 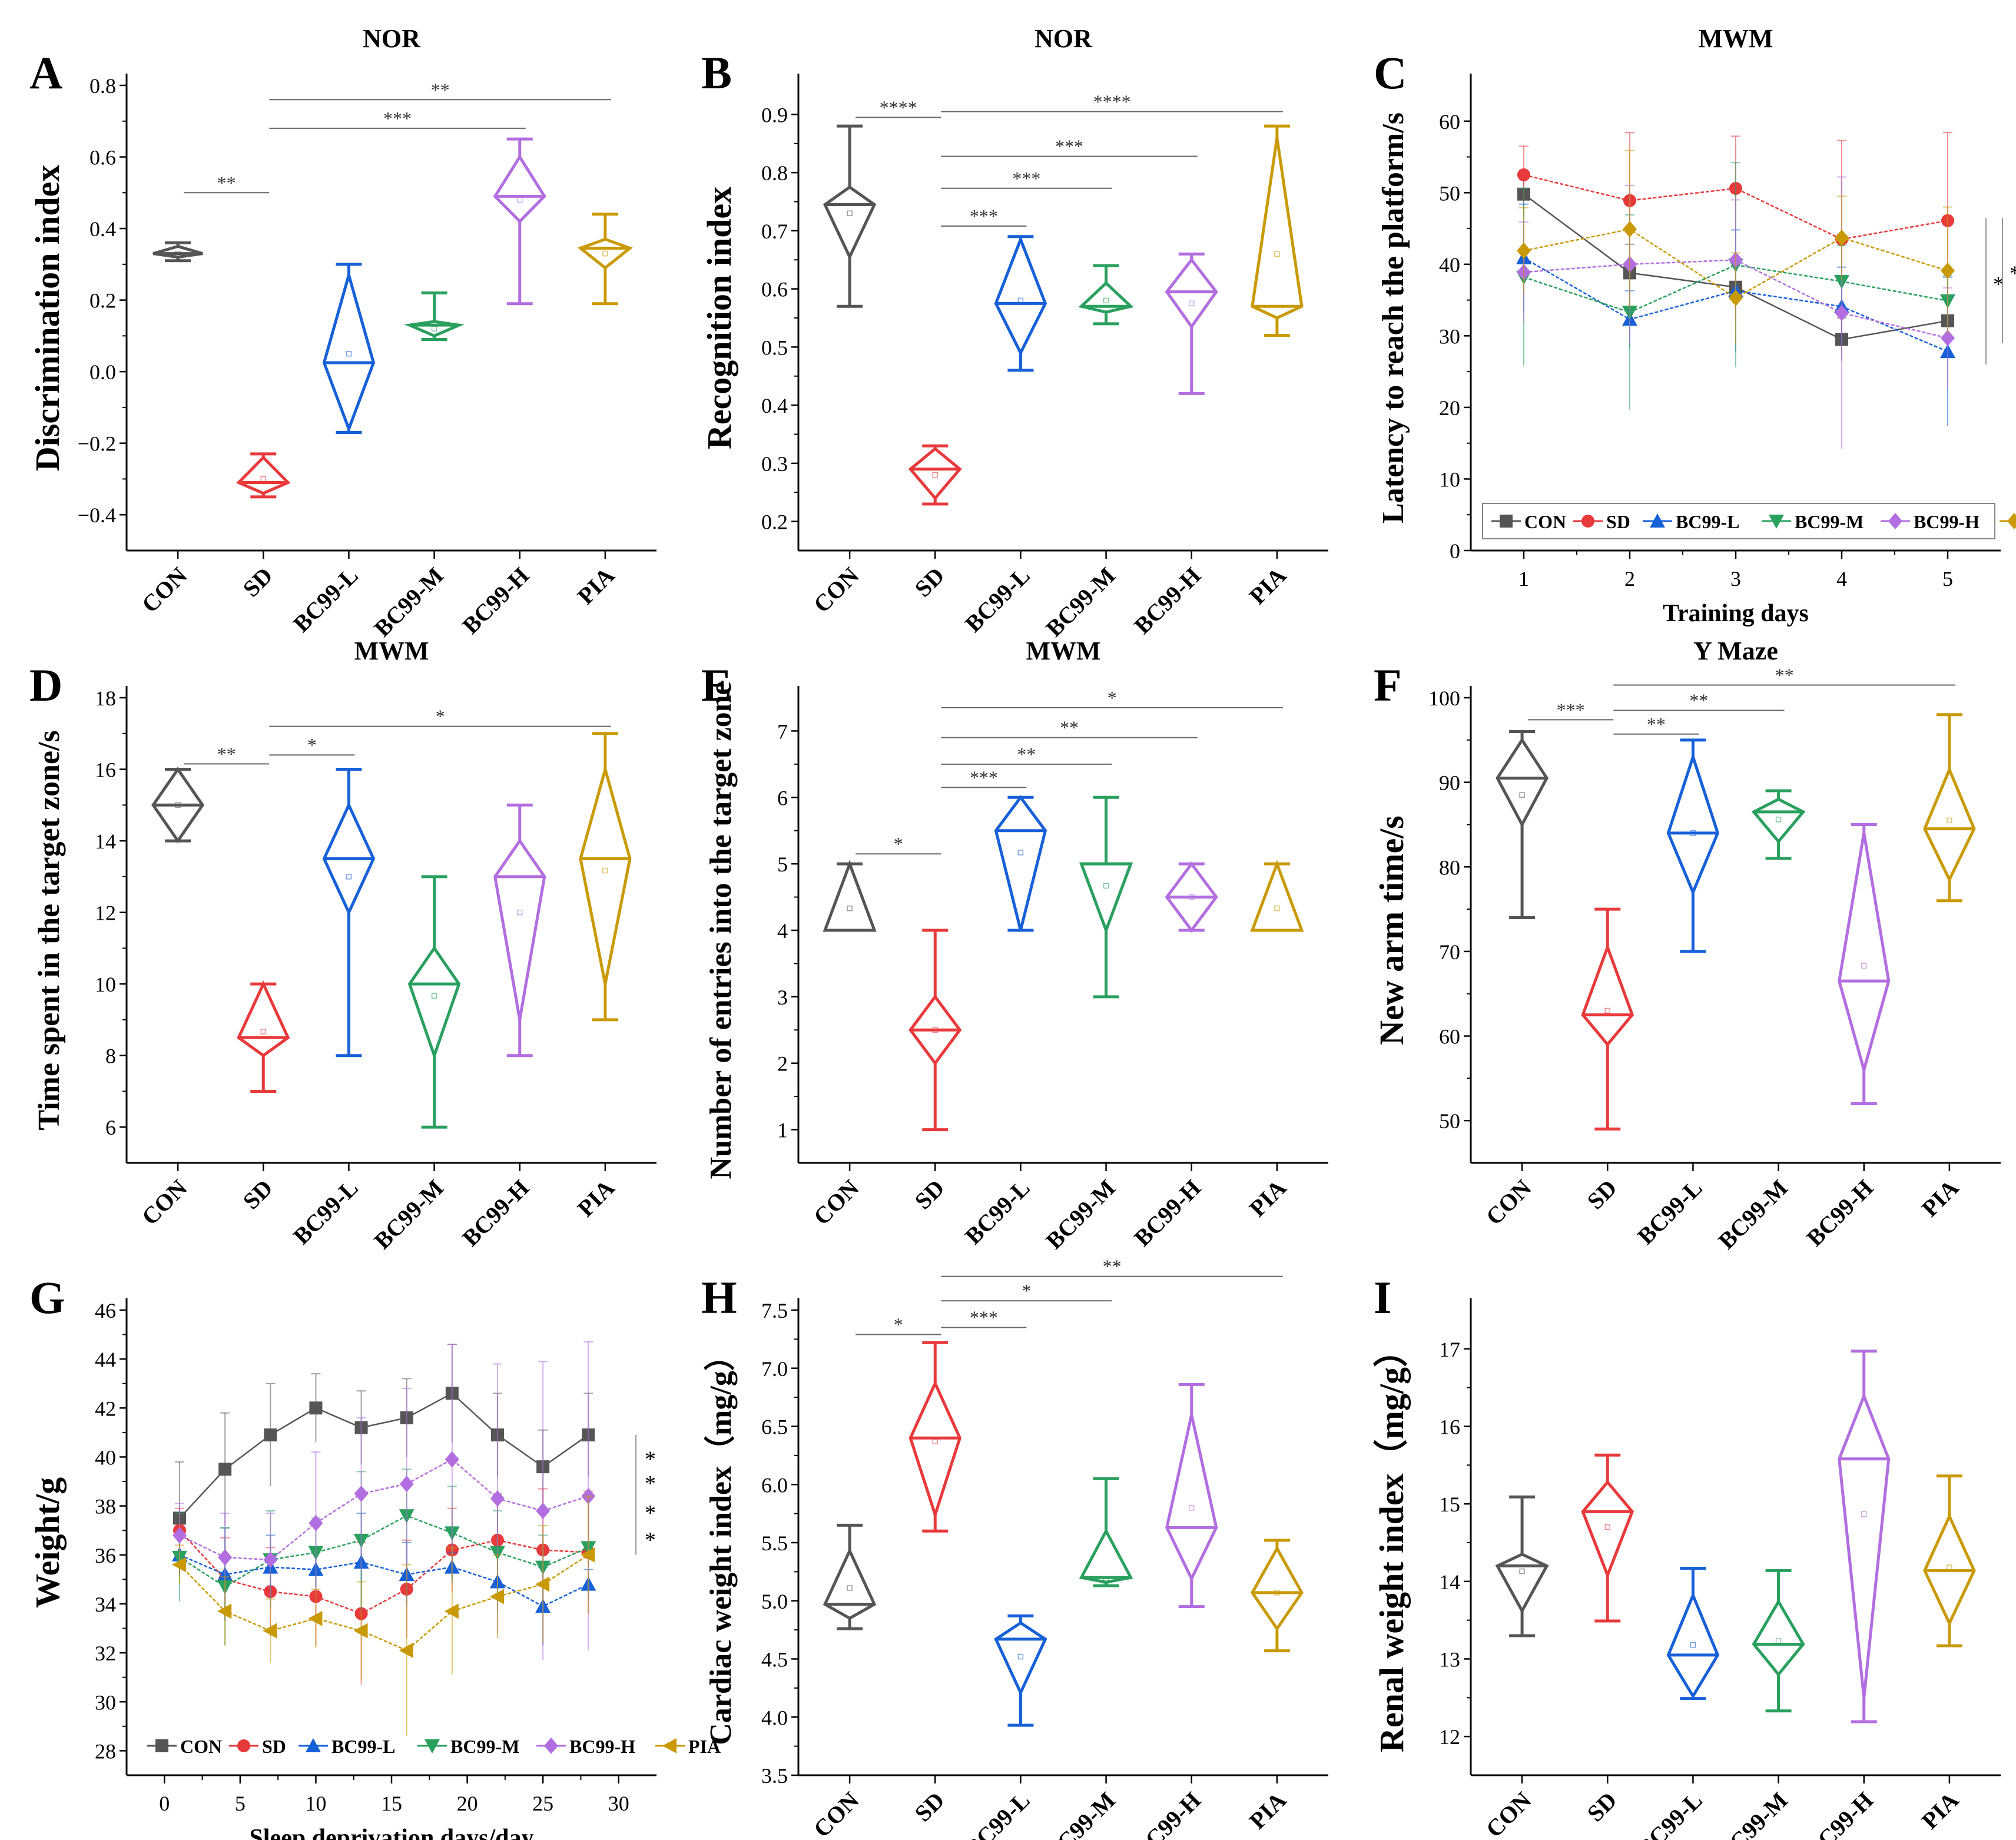 What do you see at coordinates (97, 515) in the screenshot?
I see `y-tick-label: −0.4` at bounding box center [97, 515].